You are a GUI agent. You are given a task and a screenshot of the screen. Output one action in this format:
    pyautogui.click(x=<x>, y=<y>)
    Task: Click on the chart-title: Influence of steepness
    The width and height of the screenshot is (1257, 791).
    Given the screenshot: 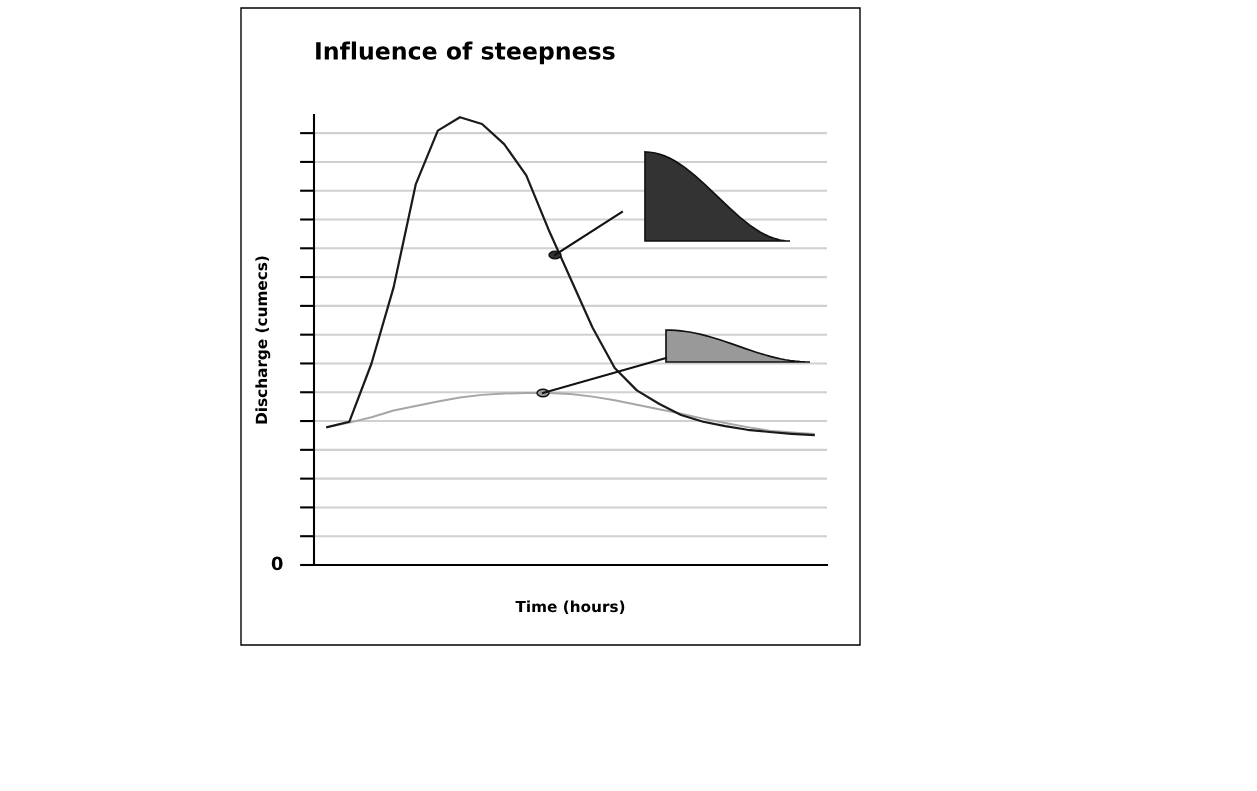 What is the action you would take?
    pyautogui.click(x=465, y=53)
    